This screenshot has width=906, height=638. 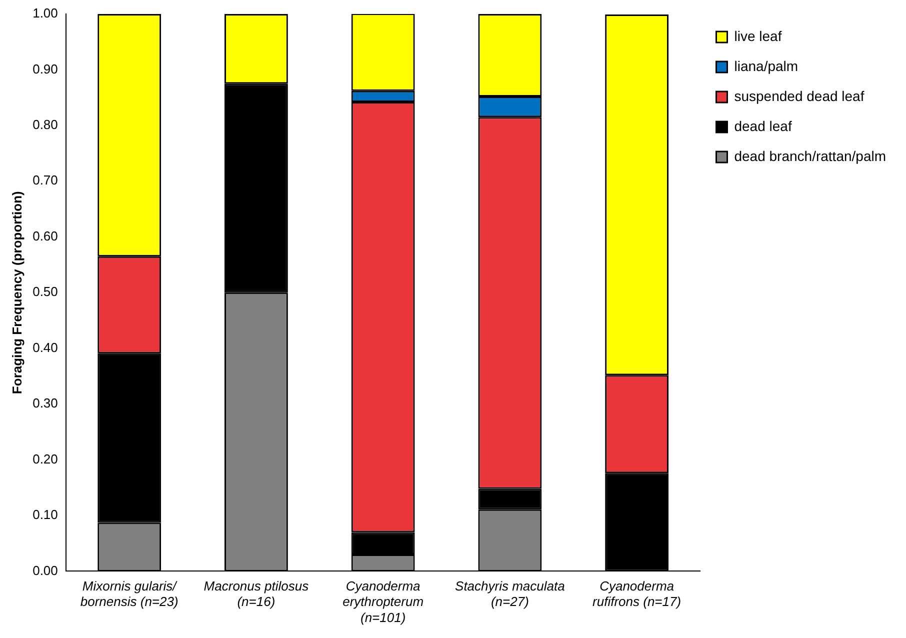 What do you see at coordinates (16, 292) in the screenshot?
I see `y-axis-title: Foraging Frequency (proportion)` at bounding box center [16, 292].